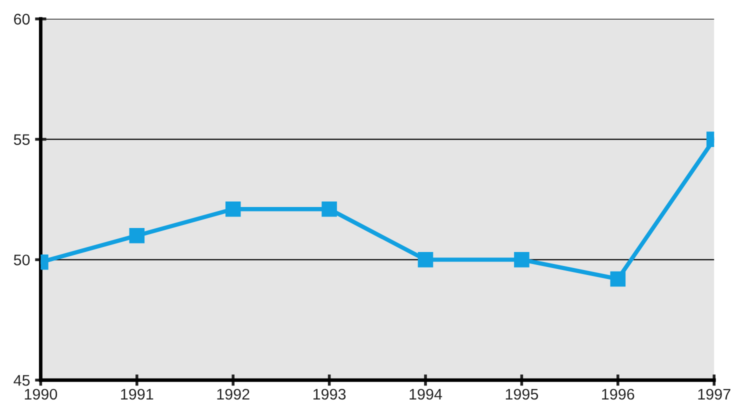  What do you see at coordinates (714, 394) in the screenshot?
I see `x-tick-label: 1997` at bounding box center [714, 394].